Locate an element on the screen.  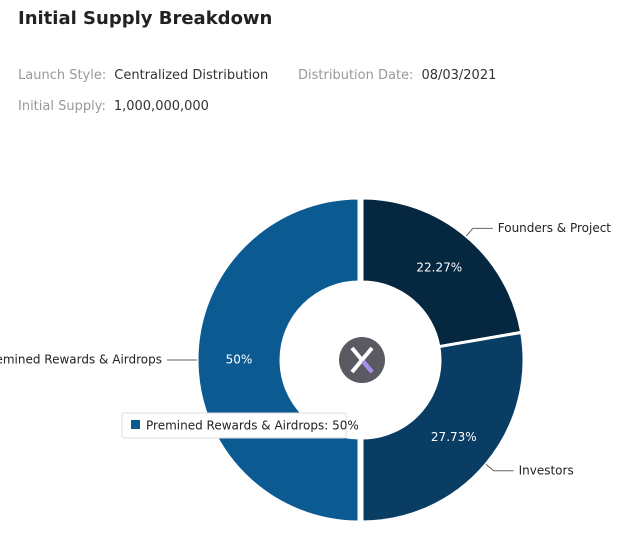
detail-label: Distribution Date: is located at coordinates (356, 75).